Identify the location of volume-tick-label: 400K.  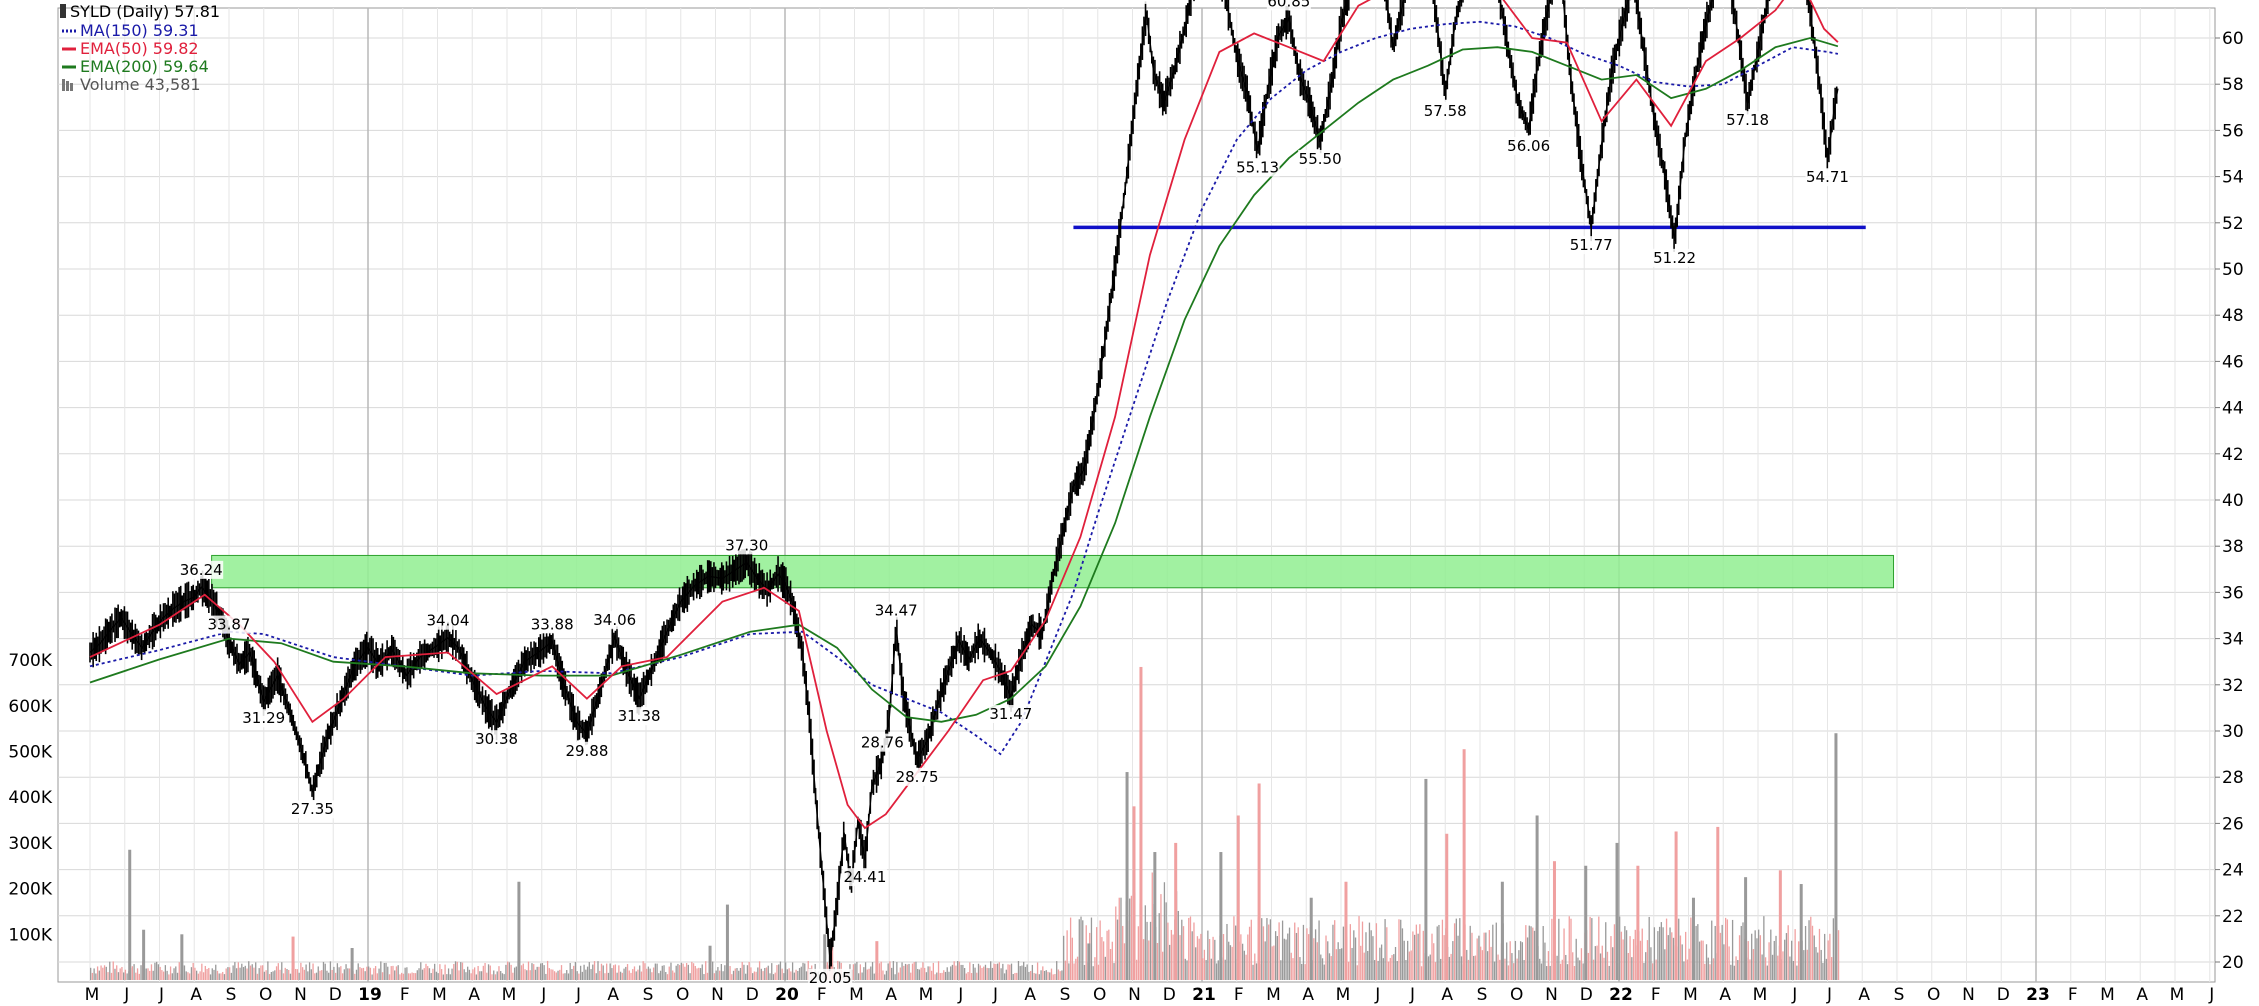
(30, 798).